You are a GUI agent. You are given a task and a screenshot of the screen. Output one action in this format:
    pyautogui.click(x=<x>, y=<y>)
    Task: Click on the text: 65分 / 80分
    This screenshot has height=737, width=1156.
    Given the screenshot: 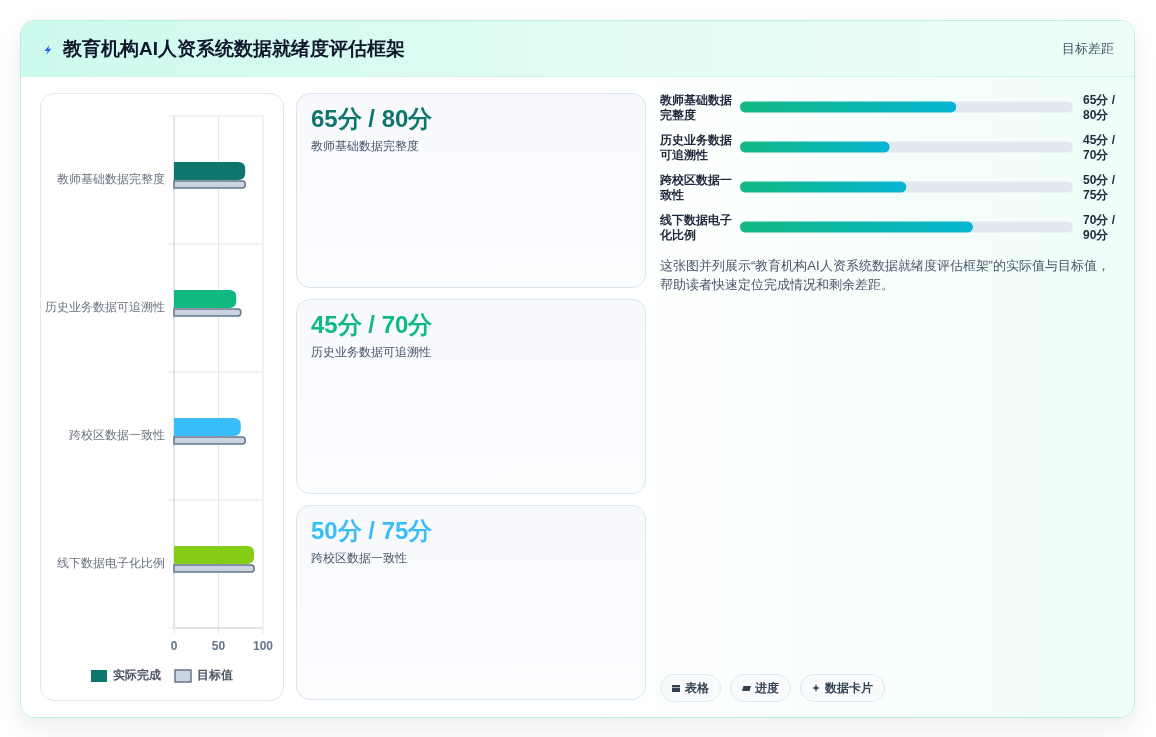 What is the action you would take?
    pyautogui.click(x=372, y=118)
    